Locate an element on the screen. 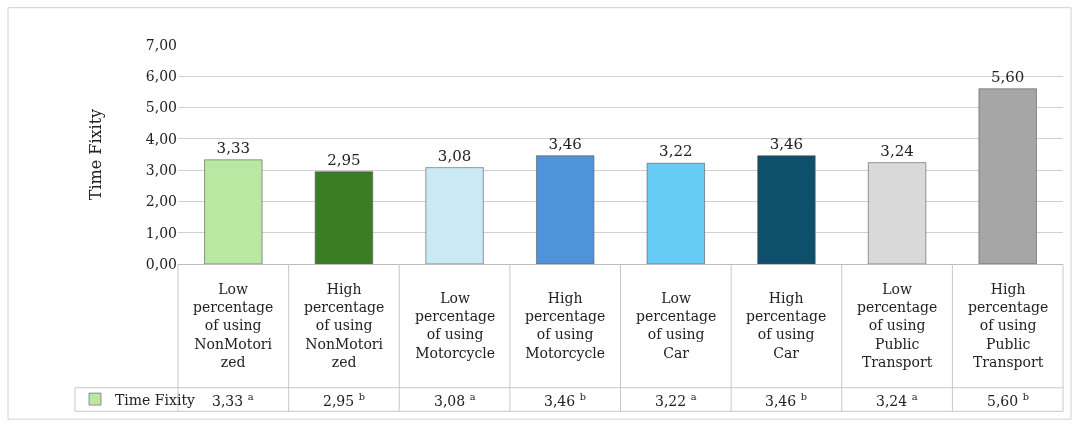 The width and height of the screenshot is (1078, 428). y-tick-label: 5,00 is located at coordinates (161, 107).